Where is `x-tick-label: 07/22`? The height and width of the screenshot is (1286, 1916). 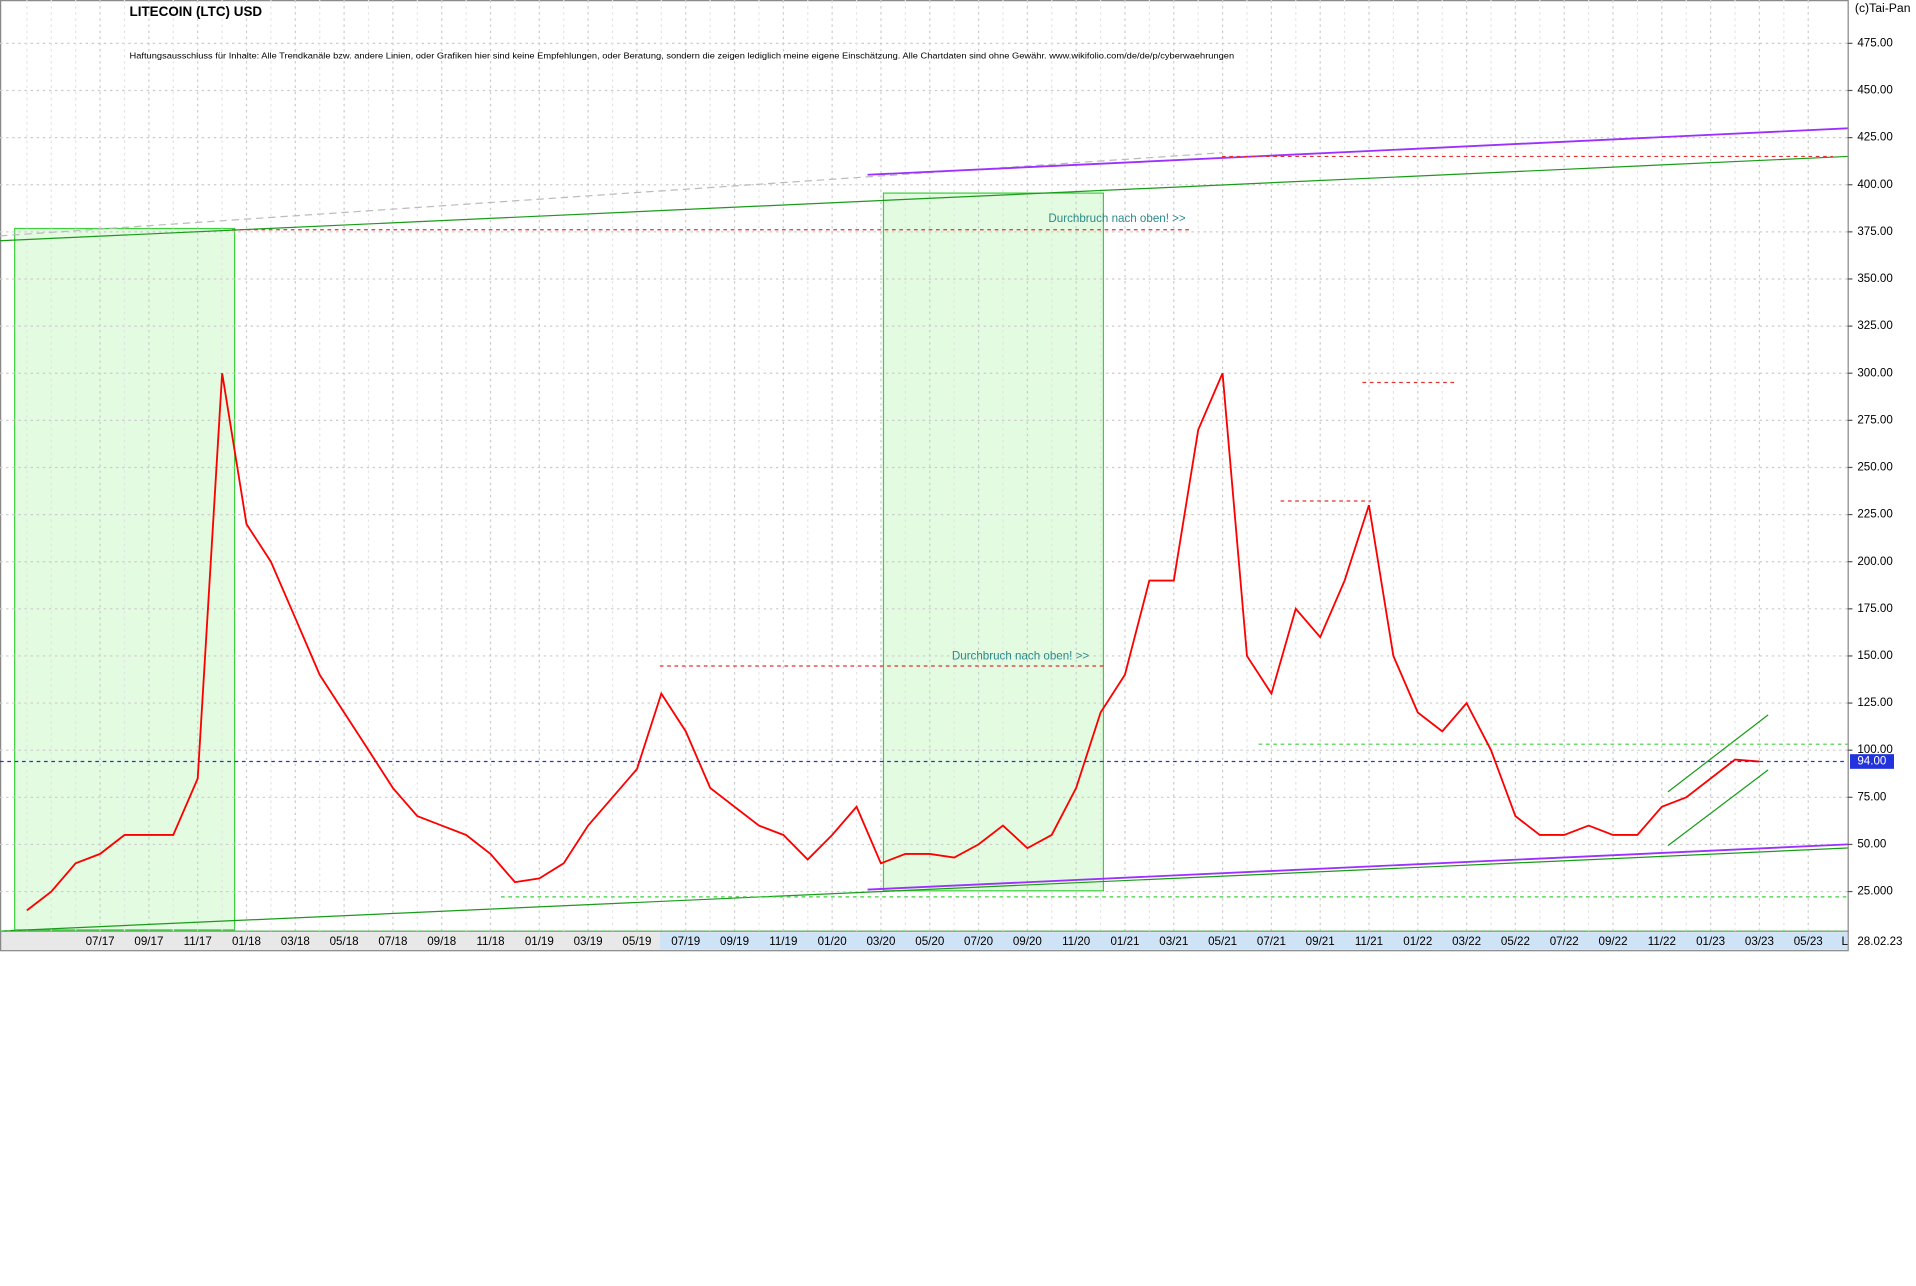 x-tick-label: 07/22 is located at coordinates (1564, 941).